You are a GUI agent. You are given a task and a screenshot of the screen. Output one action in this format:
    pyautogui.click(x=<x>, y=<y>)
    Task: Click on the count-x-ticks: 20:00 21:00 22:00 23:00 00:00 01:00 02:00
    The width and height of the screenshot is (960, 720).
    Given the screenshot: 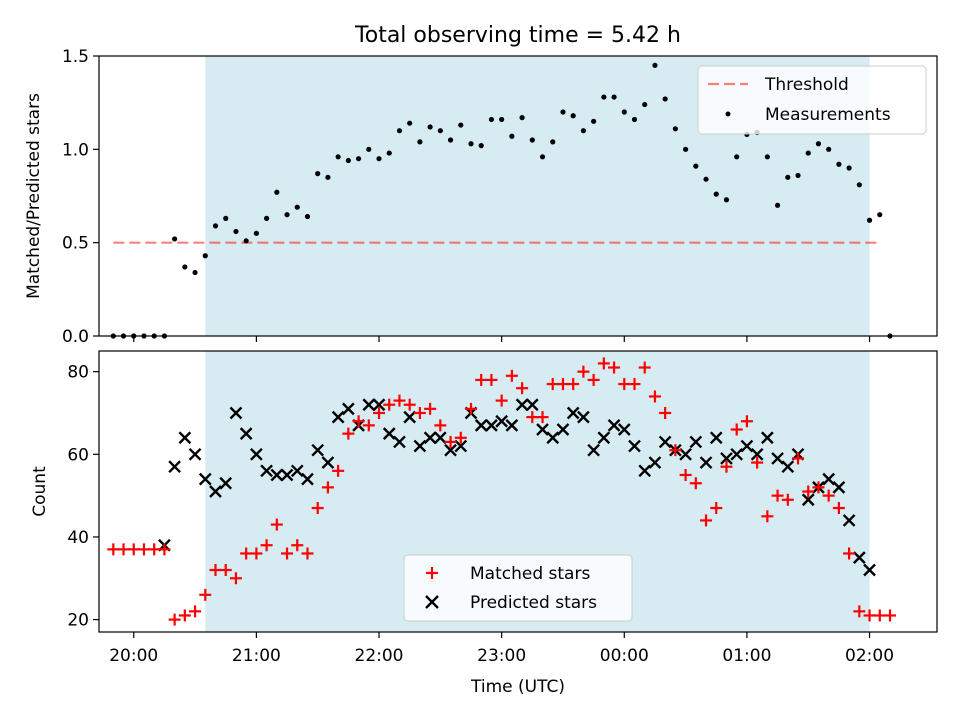 What is the action you would take?
    pyautogui.click(x=501, y=649)
    